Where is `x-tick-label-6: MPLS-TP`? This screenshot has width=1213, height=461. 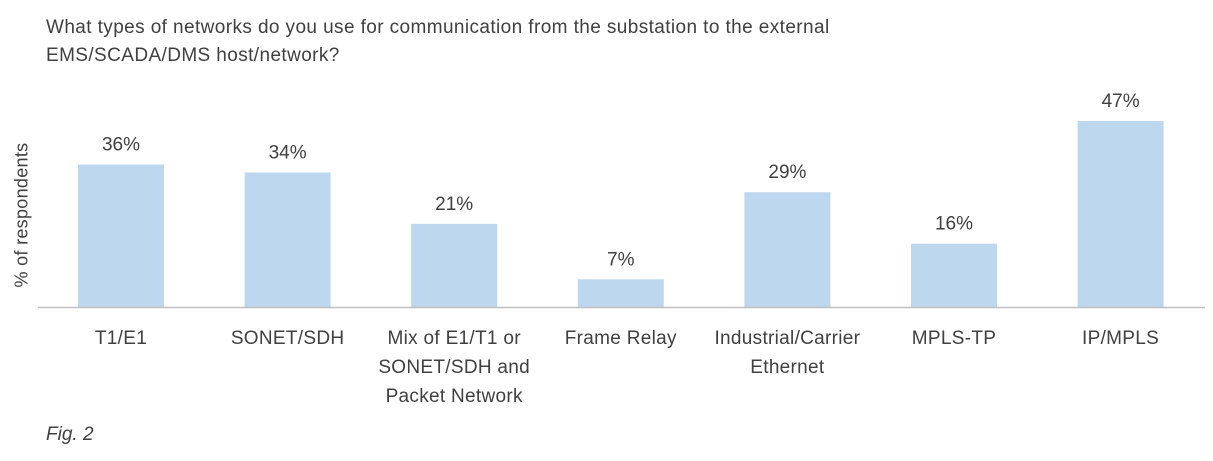
x-tick-label-6: MPLS-TP is located at coordinates (954, 338).